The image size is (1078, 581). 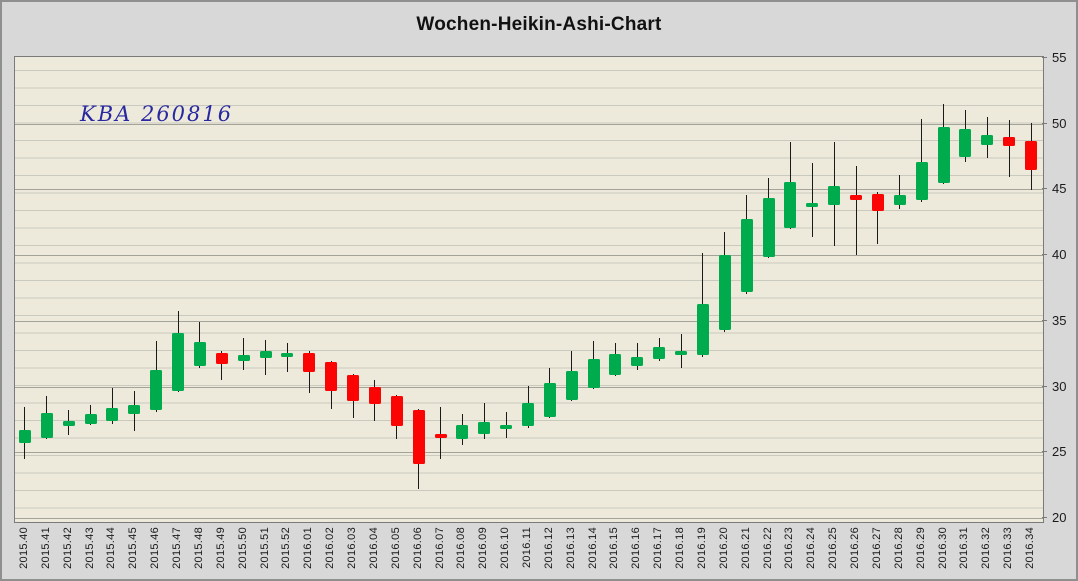 What do you see at coordinates (1059, 189) in the screenshot?
I see `y-axis-label: 45` at bounding box center [1059, 189].